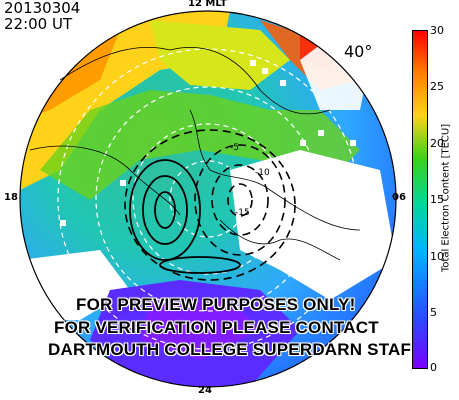 The height and width of the screenshot is (400, 459). Describe the element at coordinates (216, 304) in the screenshot. I see `watermark-line-1: FOR PREVIEW PURPOSES ONLY!` at that location.